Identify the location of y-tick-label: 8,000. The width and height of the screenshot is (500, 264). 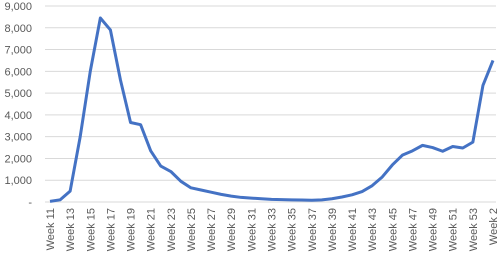
(18, 29).